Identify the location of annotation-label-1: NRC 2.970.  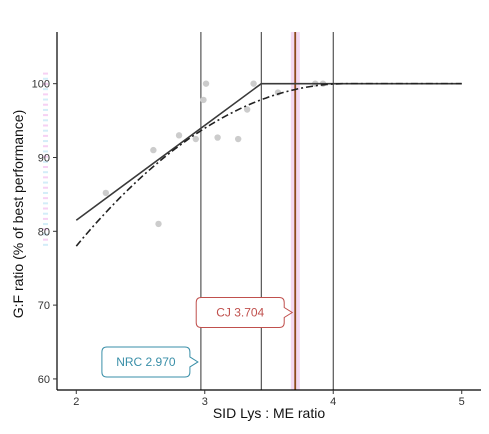
(146, 362).